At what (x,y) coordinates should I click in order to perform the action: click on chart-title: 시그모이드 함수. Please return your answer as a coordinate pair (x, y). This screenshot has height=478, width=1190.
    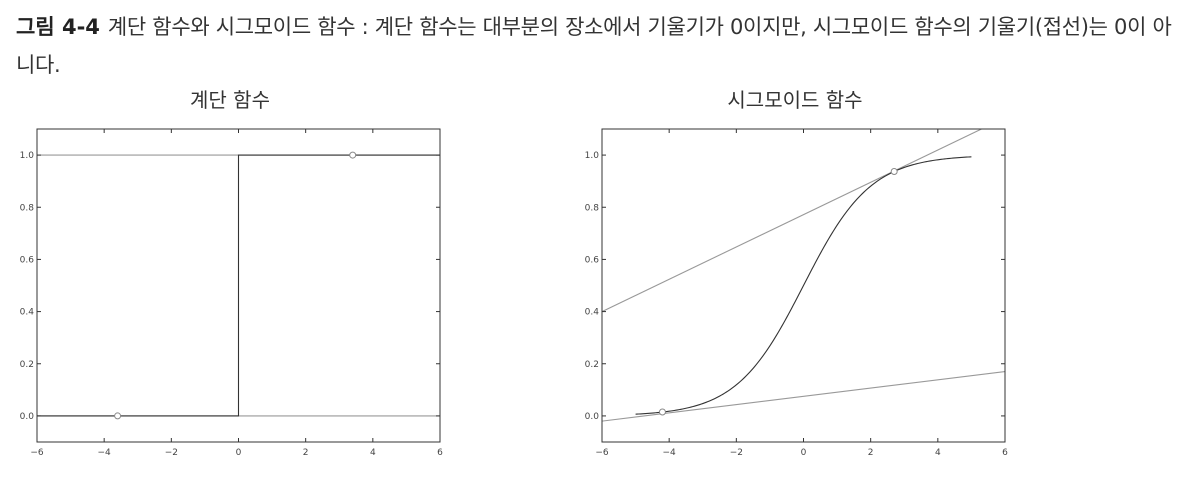
    Looking at the image, I should click on (795, 100).